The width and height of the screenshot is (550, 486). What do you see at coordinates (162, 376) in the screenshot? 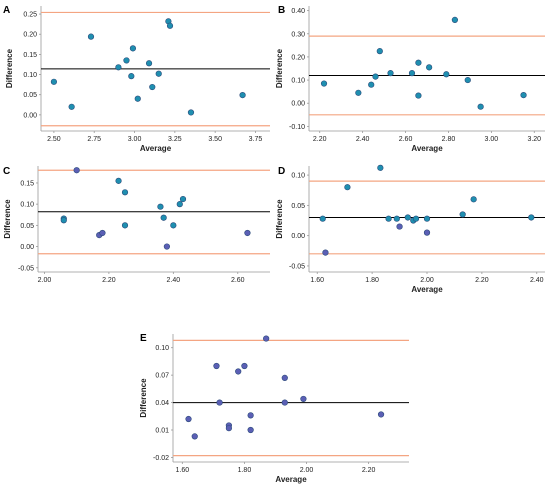
I see `y-tick-label: 0.07` at bounding box center [162, 376].